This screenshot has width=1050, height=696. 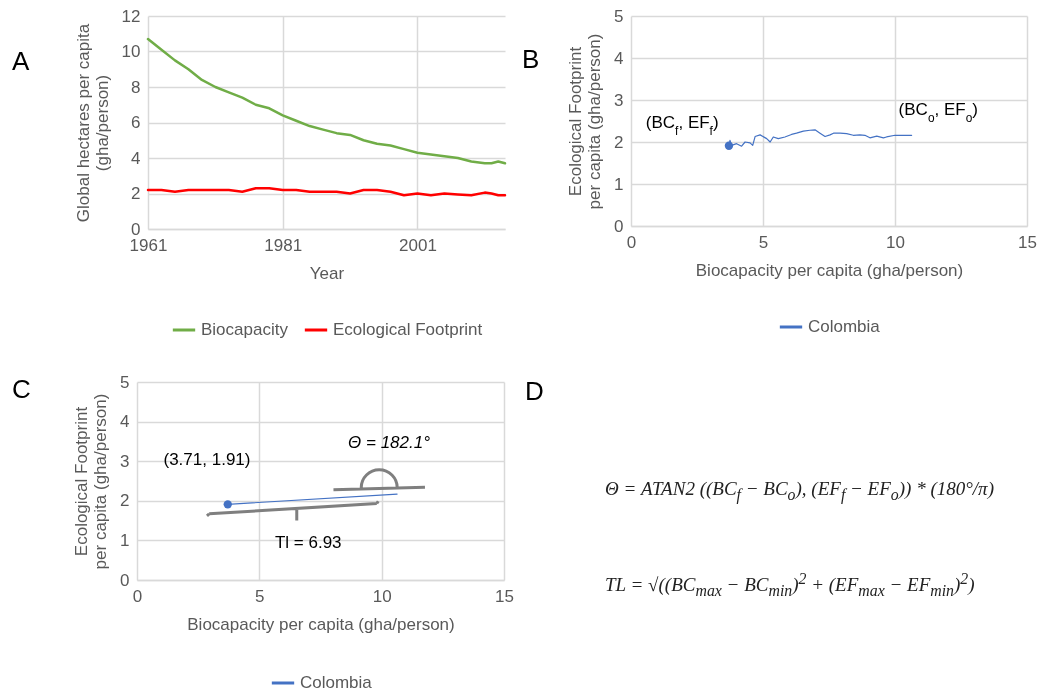 I want to click on annotation: (BC$_{f}$, EF$_{f}$), so click(x=682, y=126).